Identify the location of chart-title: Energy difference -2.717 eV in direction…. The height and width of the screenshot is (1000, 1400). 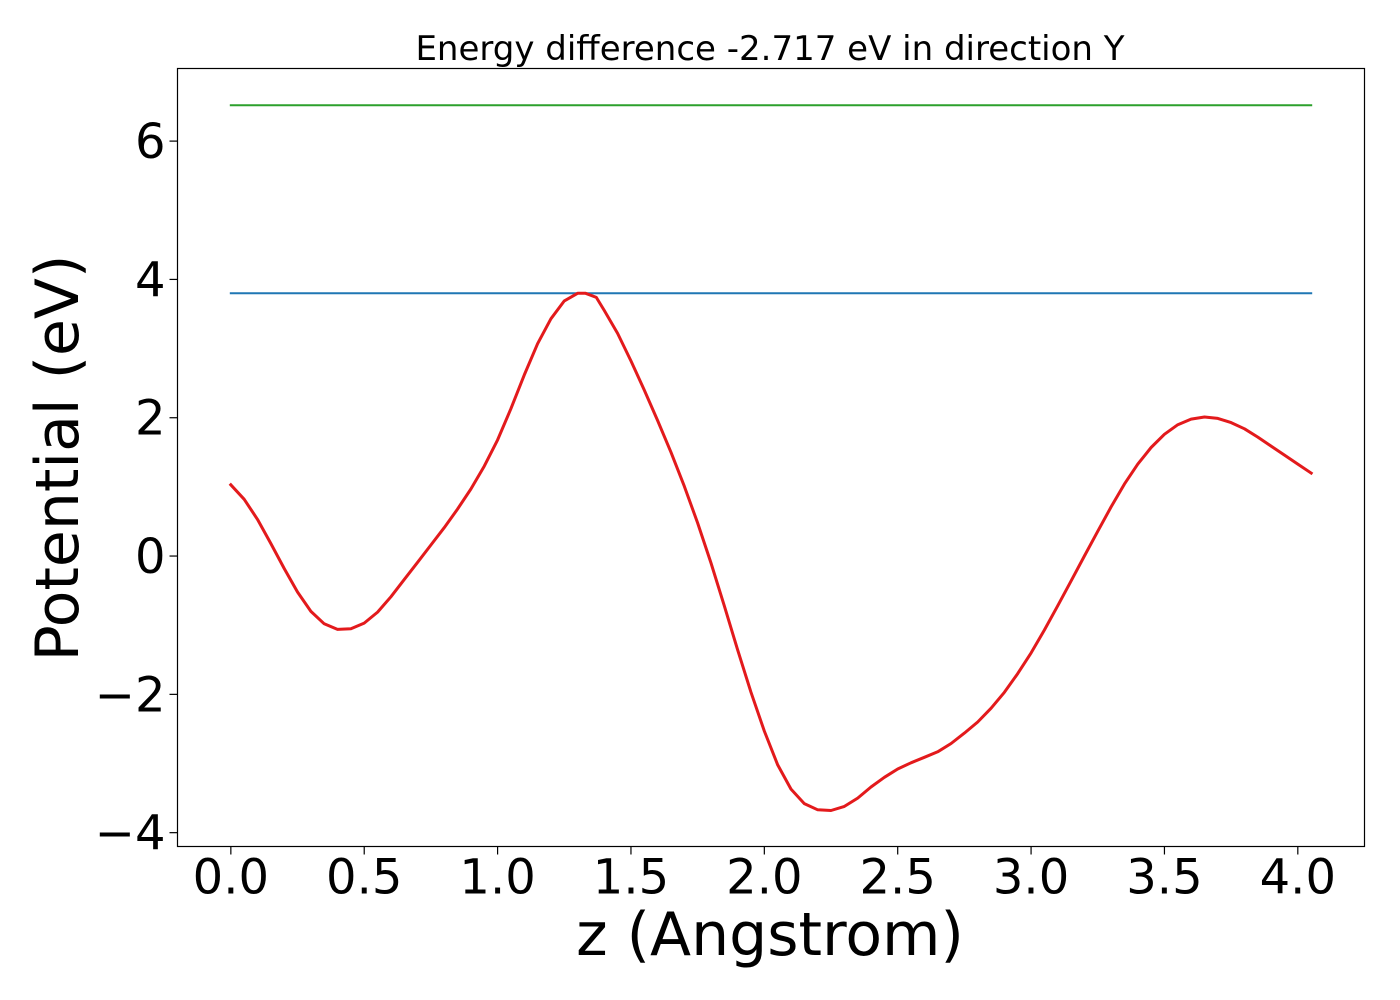
(769, 49).